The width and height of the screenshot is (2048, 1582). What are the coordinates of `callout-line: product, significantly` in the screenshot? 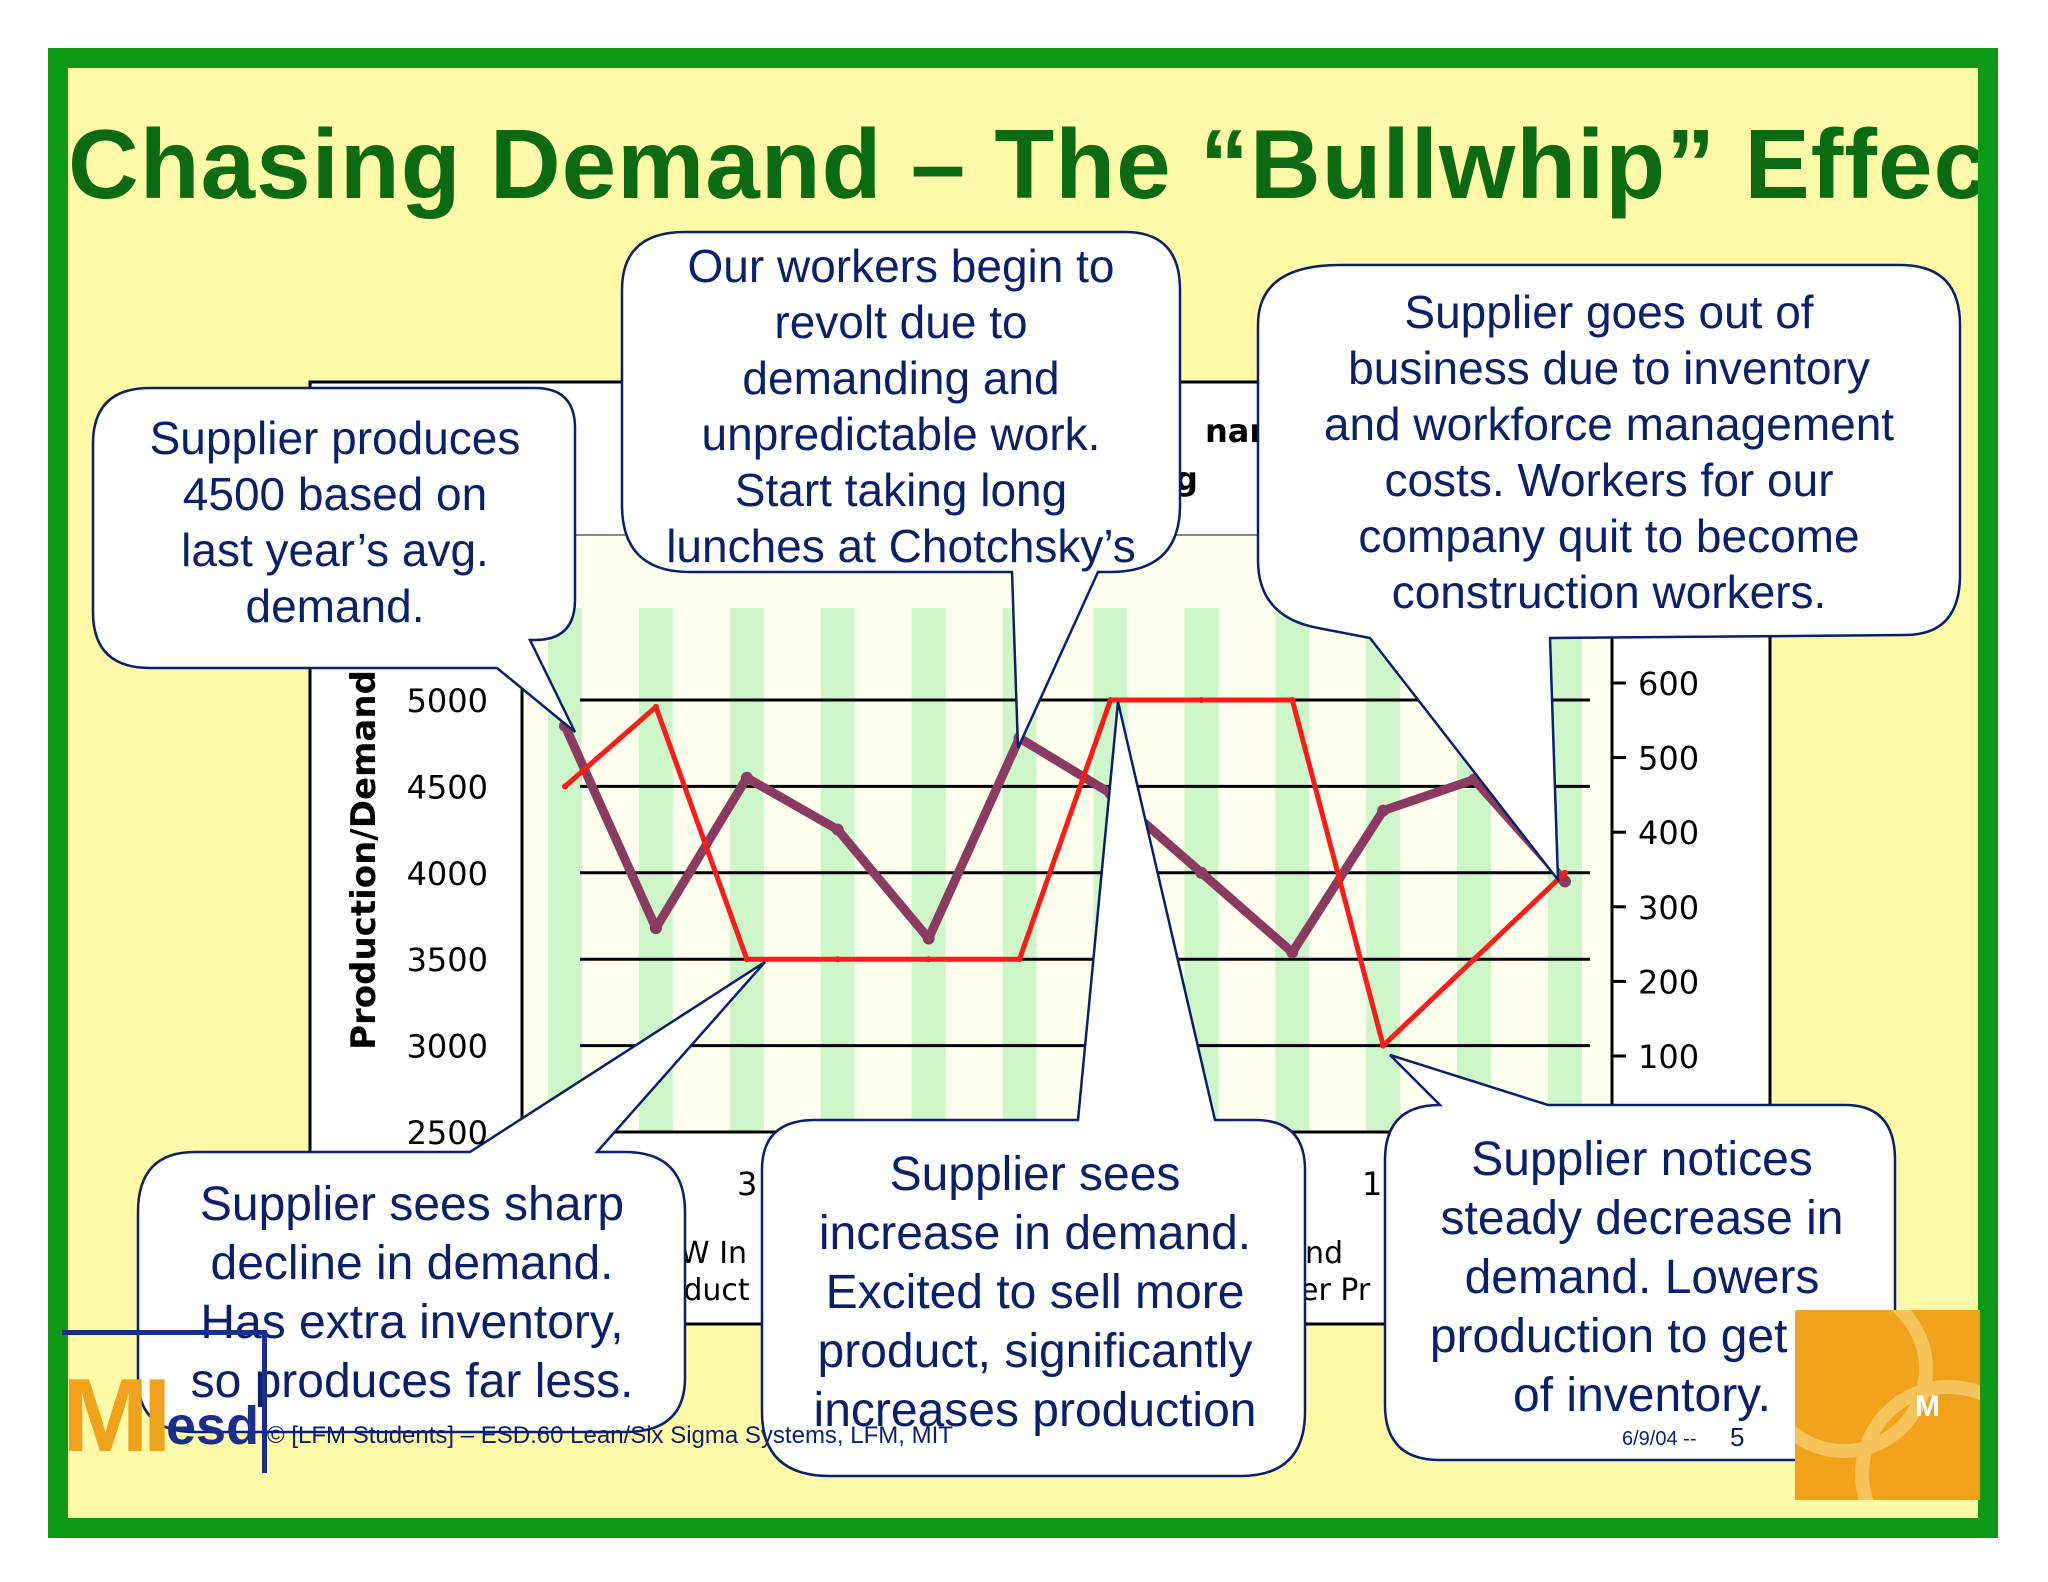 It's located at (1035, 1351).